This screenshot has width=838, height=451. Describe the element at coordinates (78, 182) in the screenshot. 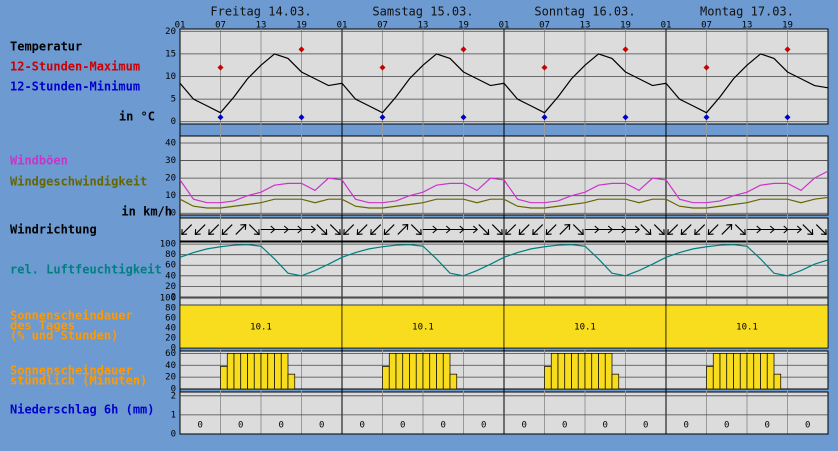

I see `legend-entry: Windgeschwindigkeit` at that location.